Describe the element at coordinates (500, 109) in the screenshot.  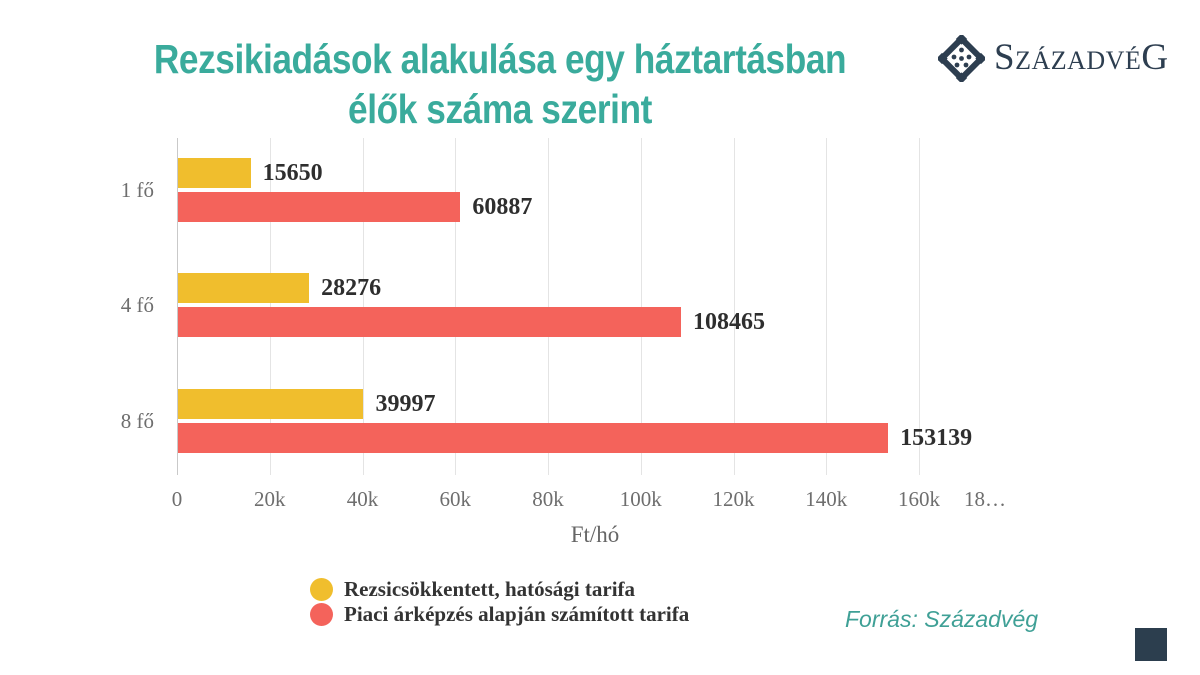
I see `chart-title-line2: élők száma szerint` at that location.